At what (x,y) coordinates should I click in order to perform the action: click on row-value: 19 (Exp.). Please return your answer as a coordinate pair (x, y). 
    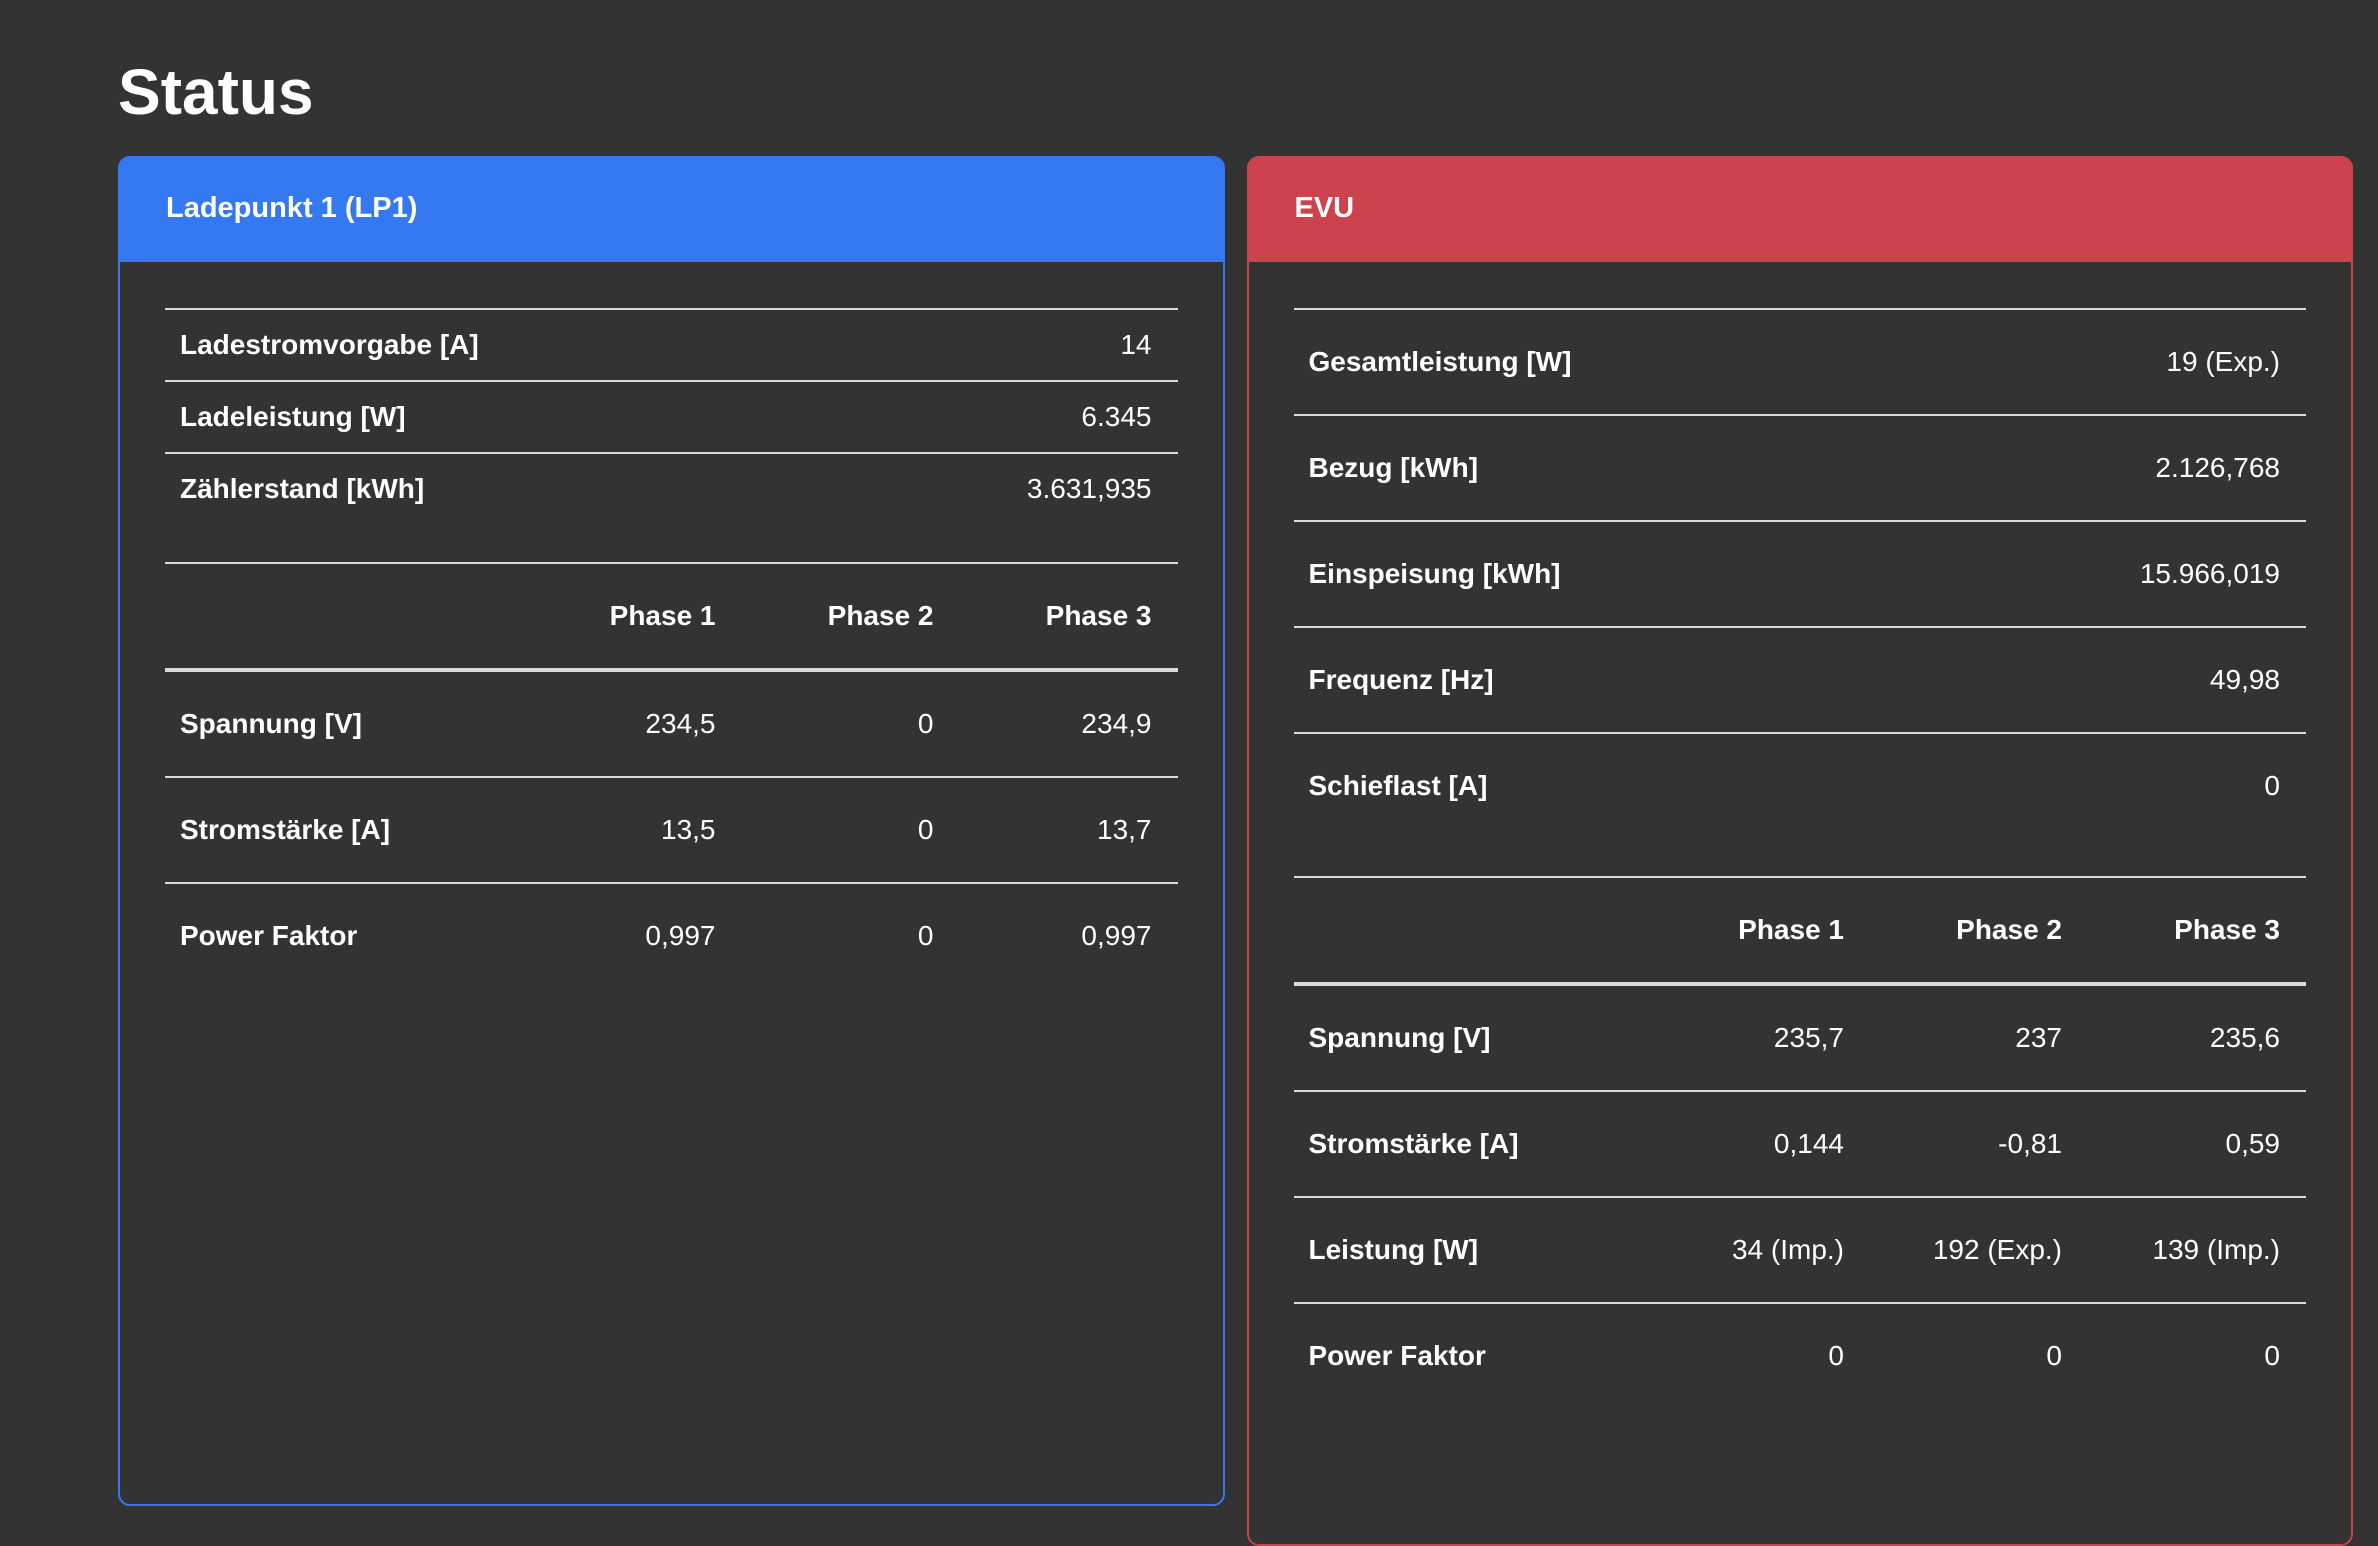
    Looking at the image, I should click on (2197, 361).